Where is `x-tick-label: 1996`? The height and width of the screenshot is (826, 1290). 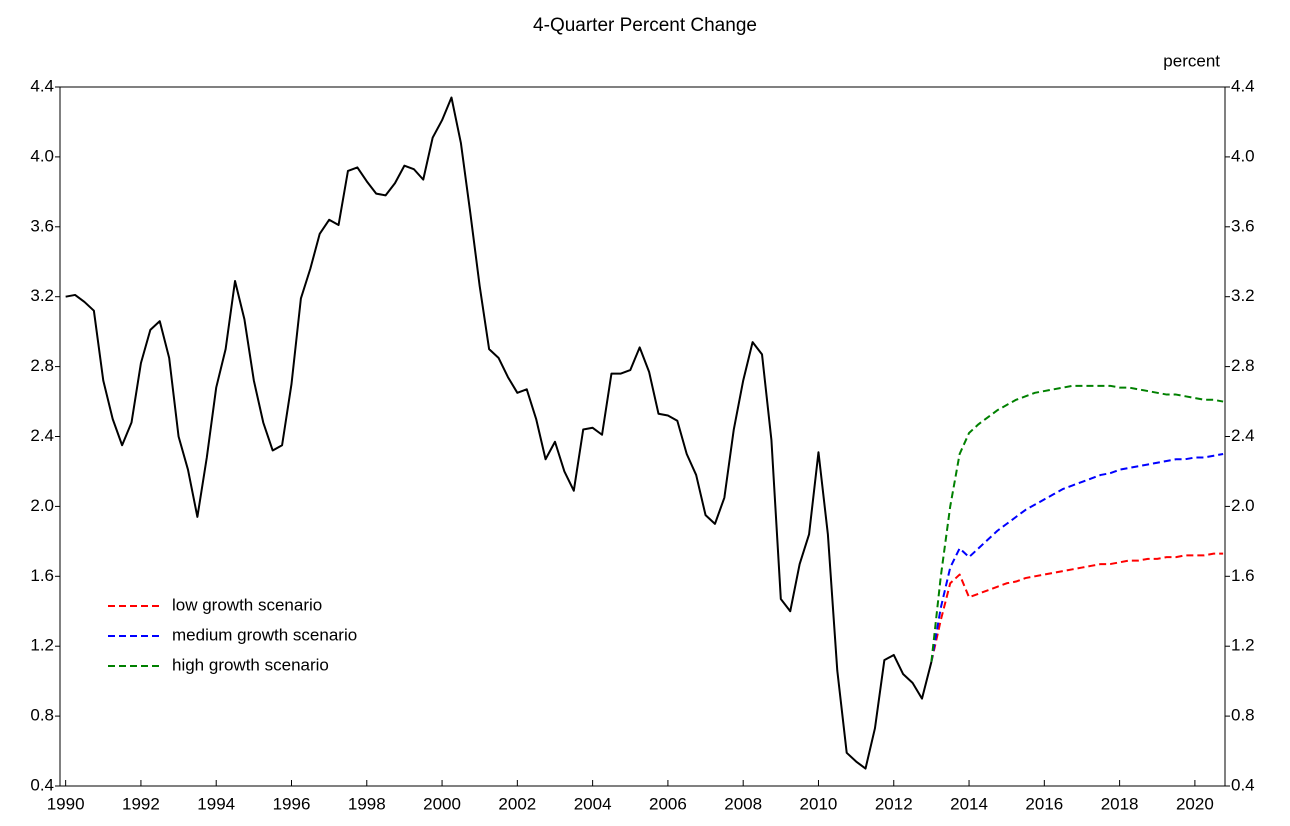
x-tick-label: 1996 is located at coordinates (292, 803).